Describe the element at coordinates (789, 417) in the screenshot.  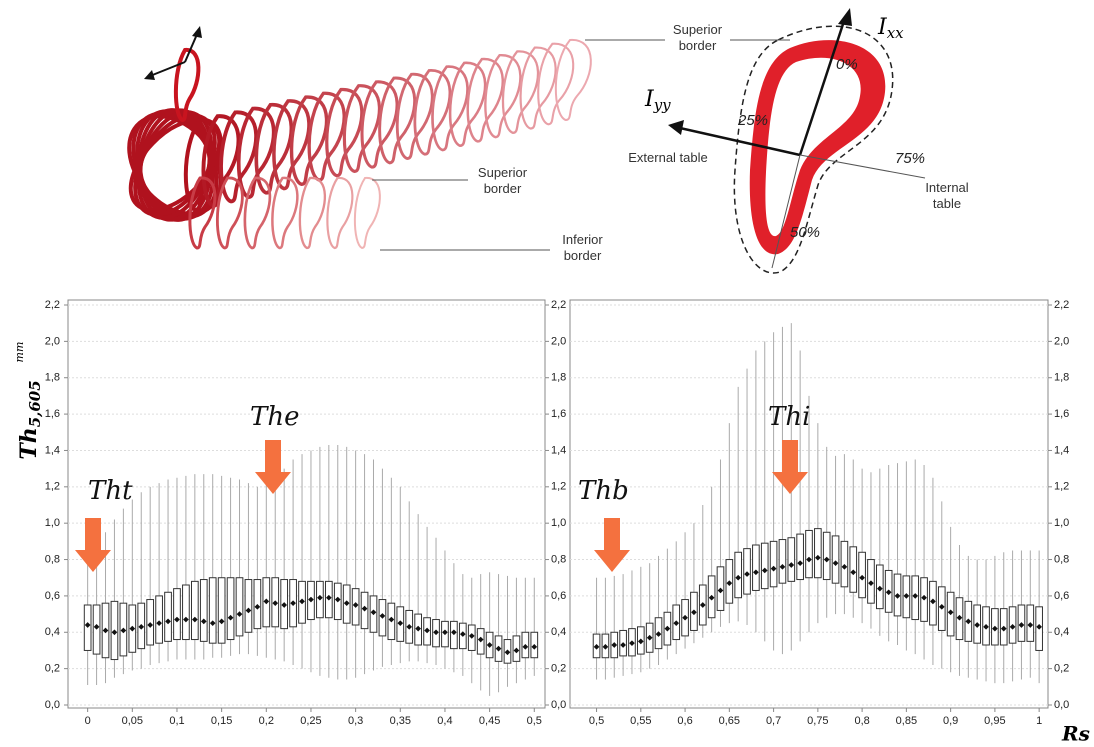
I see `annotation: Thi` at that location.